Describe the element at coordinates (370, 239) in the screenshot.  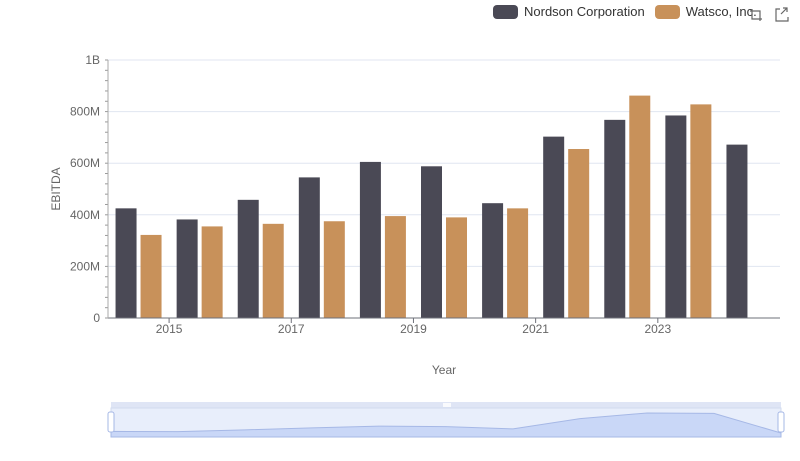
I see `bar-nordson-2018` at that location.